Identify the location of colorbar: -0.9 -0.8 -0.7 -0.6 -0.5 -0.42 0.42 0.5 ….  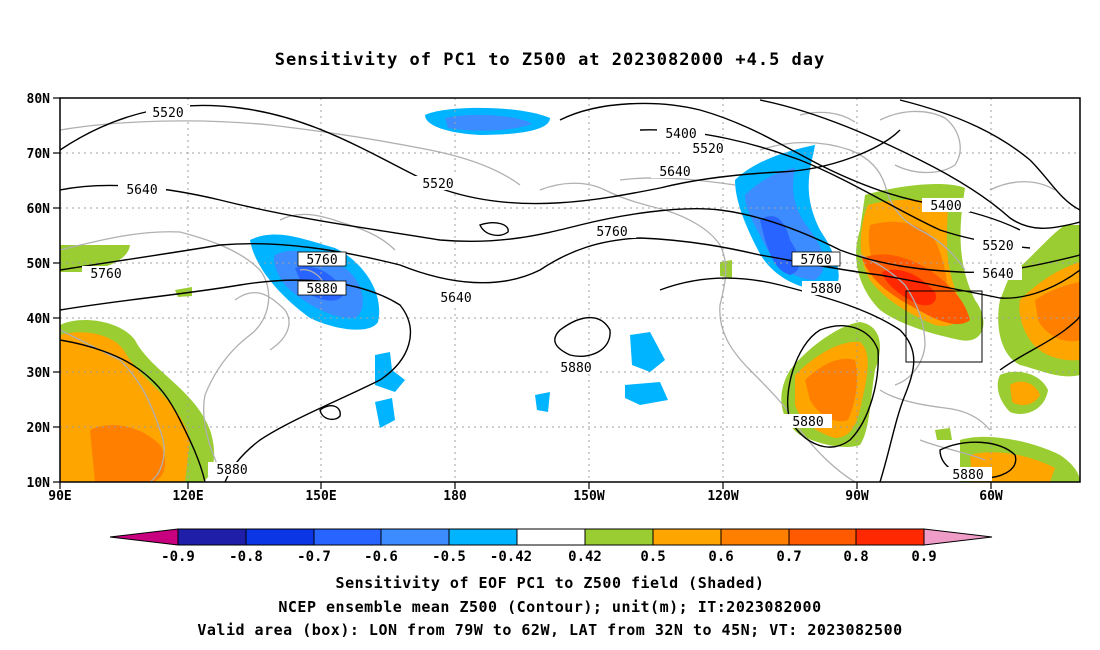
(551, 546).